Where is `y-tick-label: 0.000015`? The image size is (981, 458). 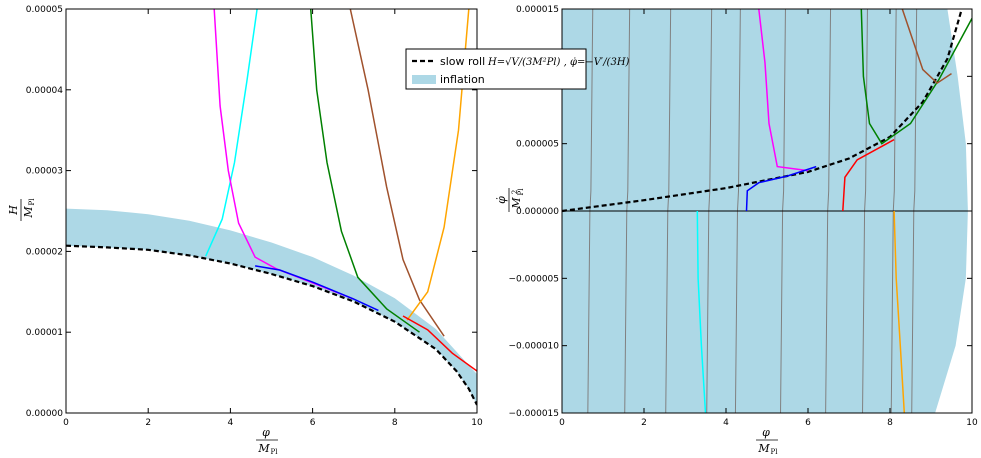
y-tick-label: 0.000015 is located at coordinates (537, 10).